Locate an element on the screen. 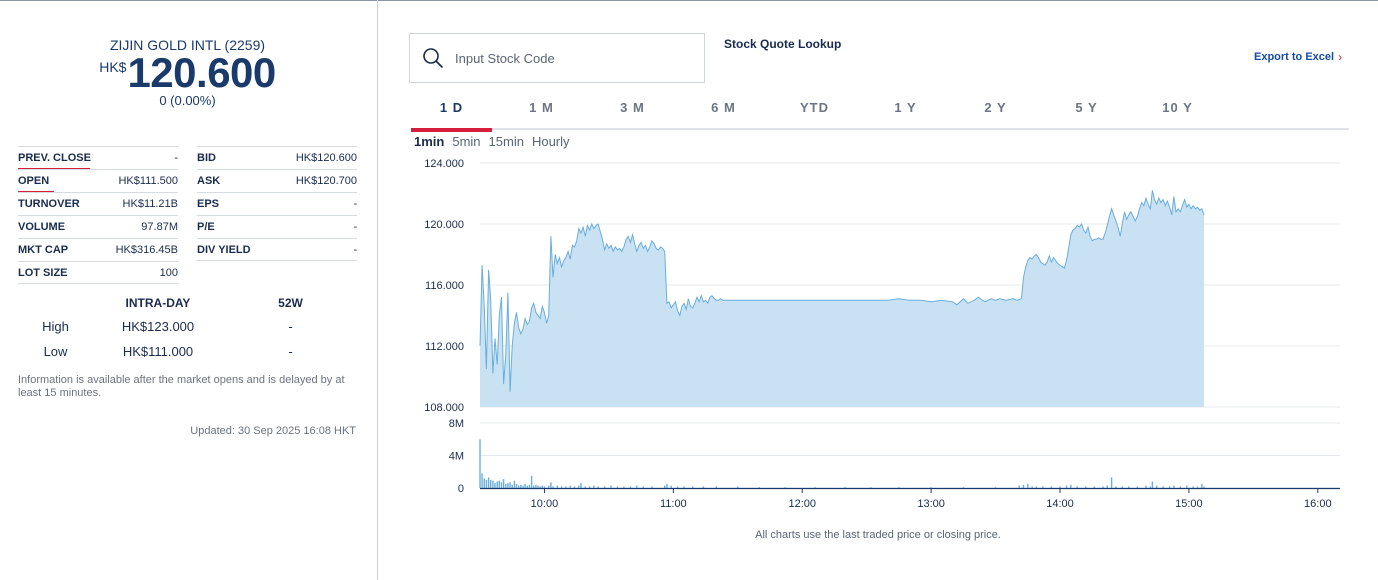  interval-5min: 5min is located at coordinates (466, 141).